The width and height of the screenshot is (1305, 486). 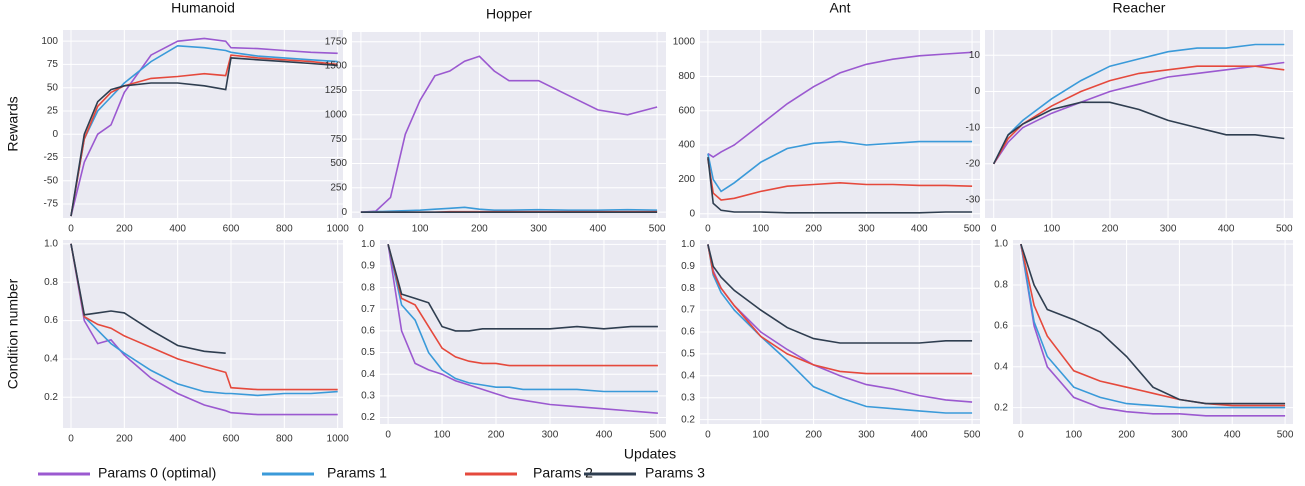 I want to click on y-tick-label: 0.9, so click(x=688, y=266).